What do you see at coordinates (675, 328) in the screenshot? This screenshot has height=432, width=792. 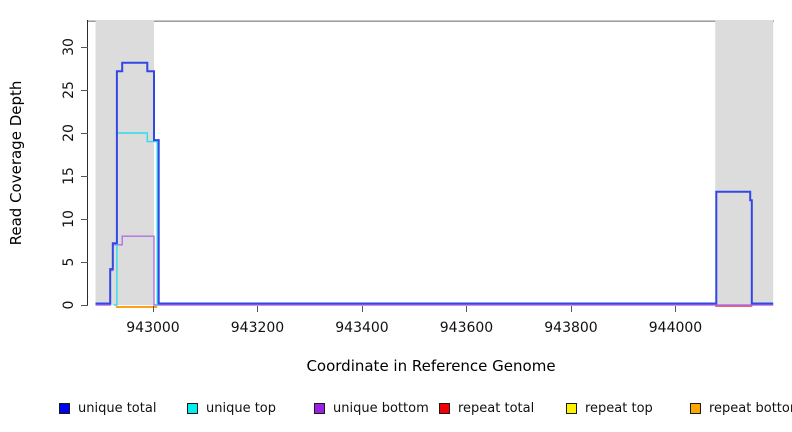 I see `x-tick-label: 944000` at bounding box center [675, 328].